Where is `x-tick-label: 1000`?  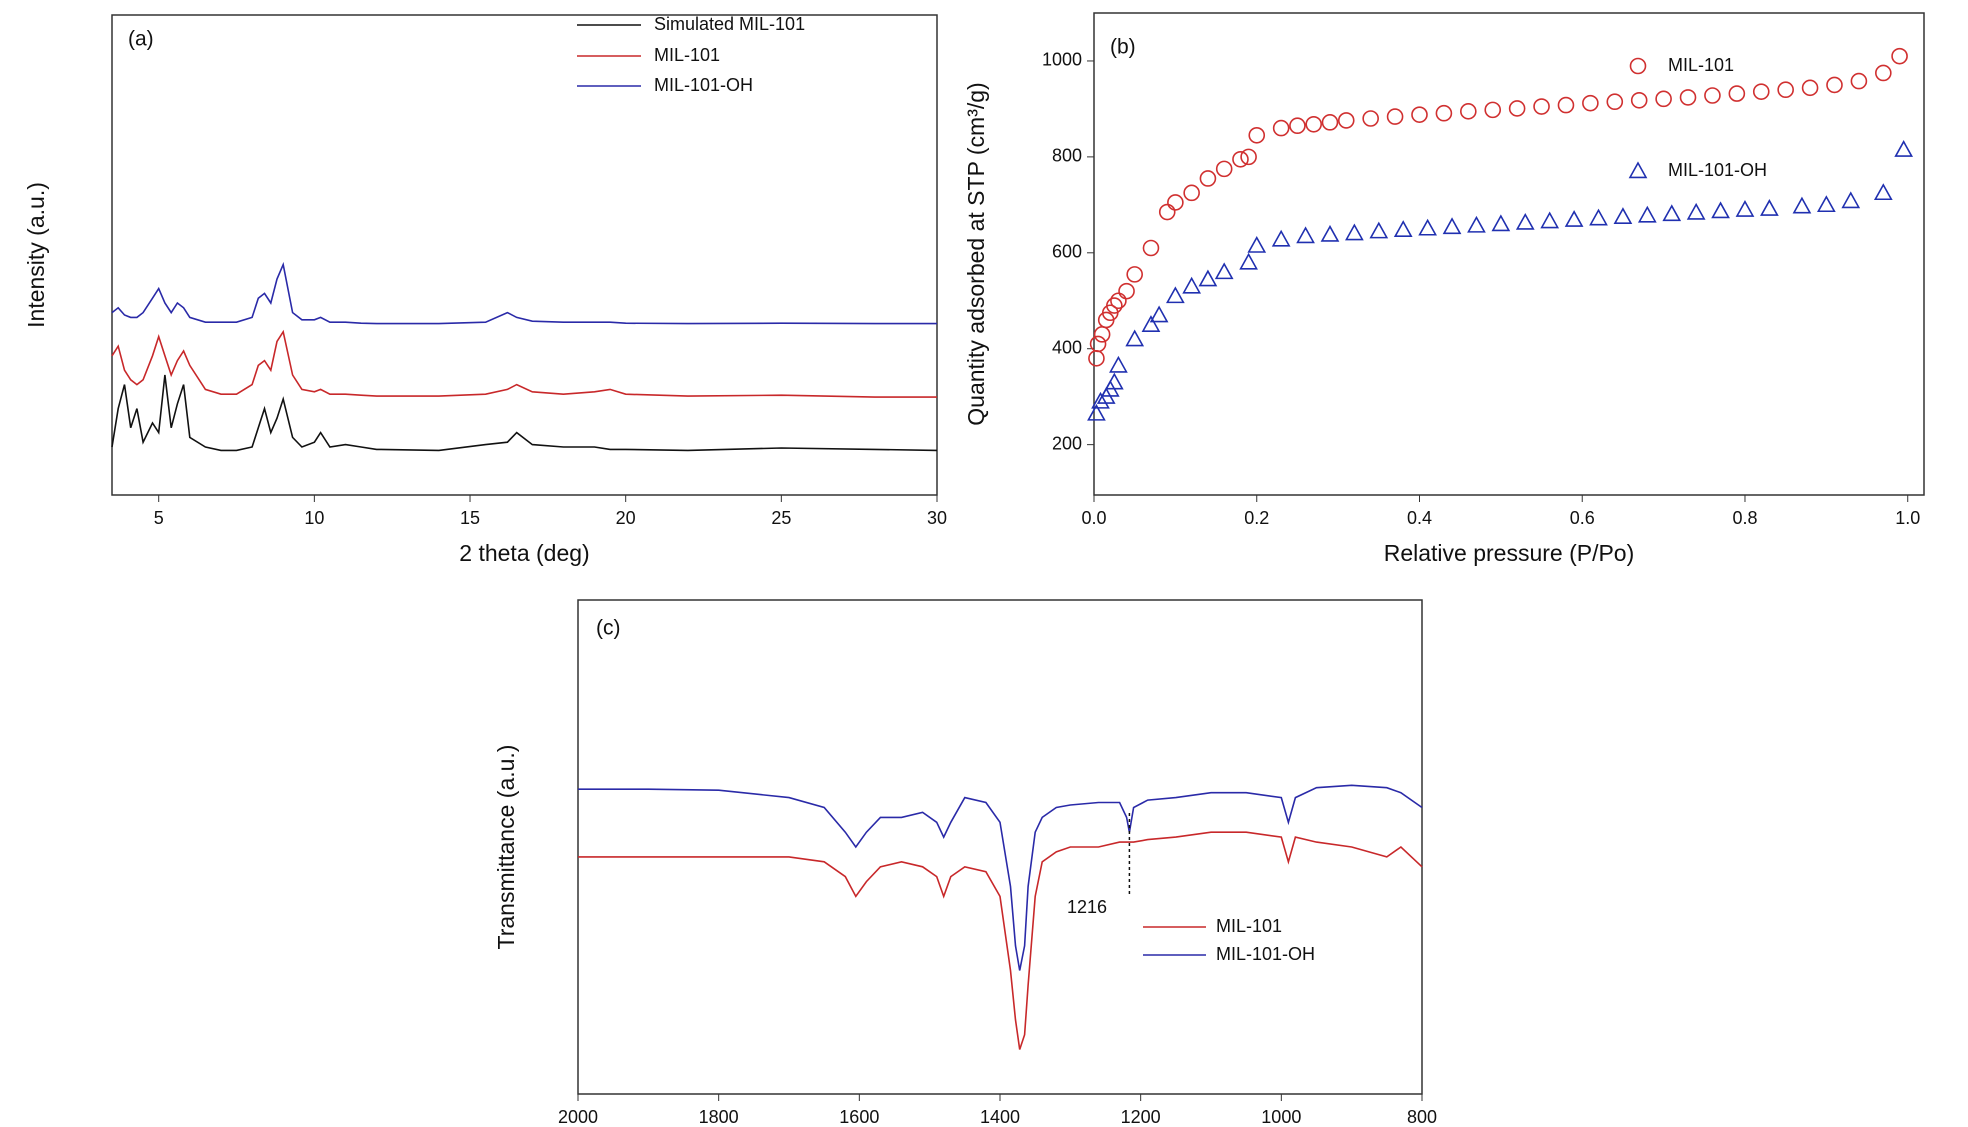 x-tick-label: 1000 is located at coordinates (1281, 1117).